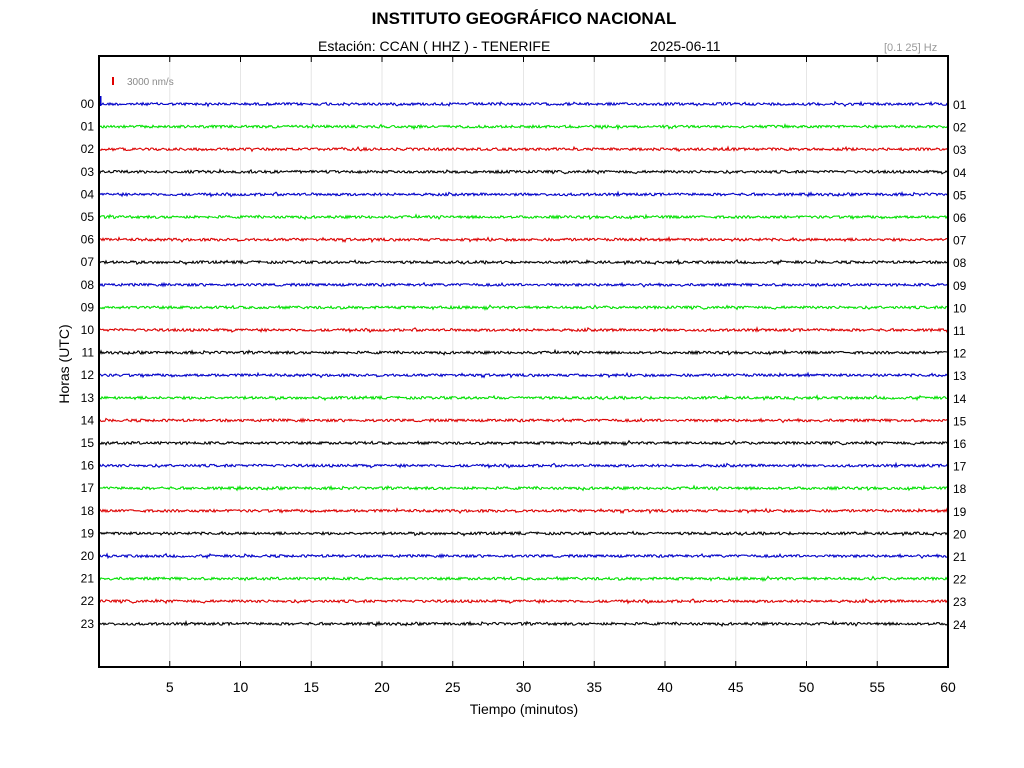 This screenshot has height=768, width=1024. What do you see at coordinates (960, 534) in the screenshot?
I see `hour-label-right: 20` at bounding box center [960, 534].